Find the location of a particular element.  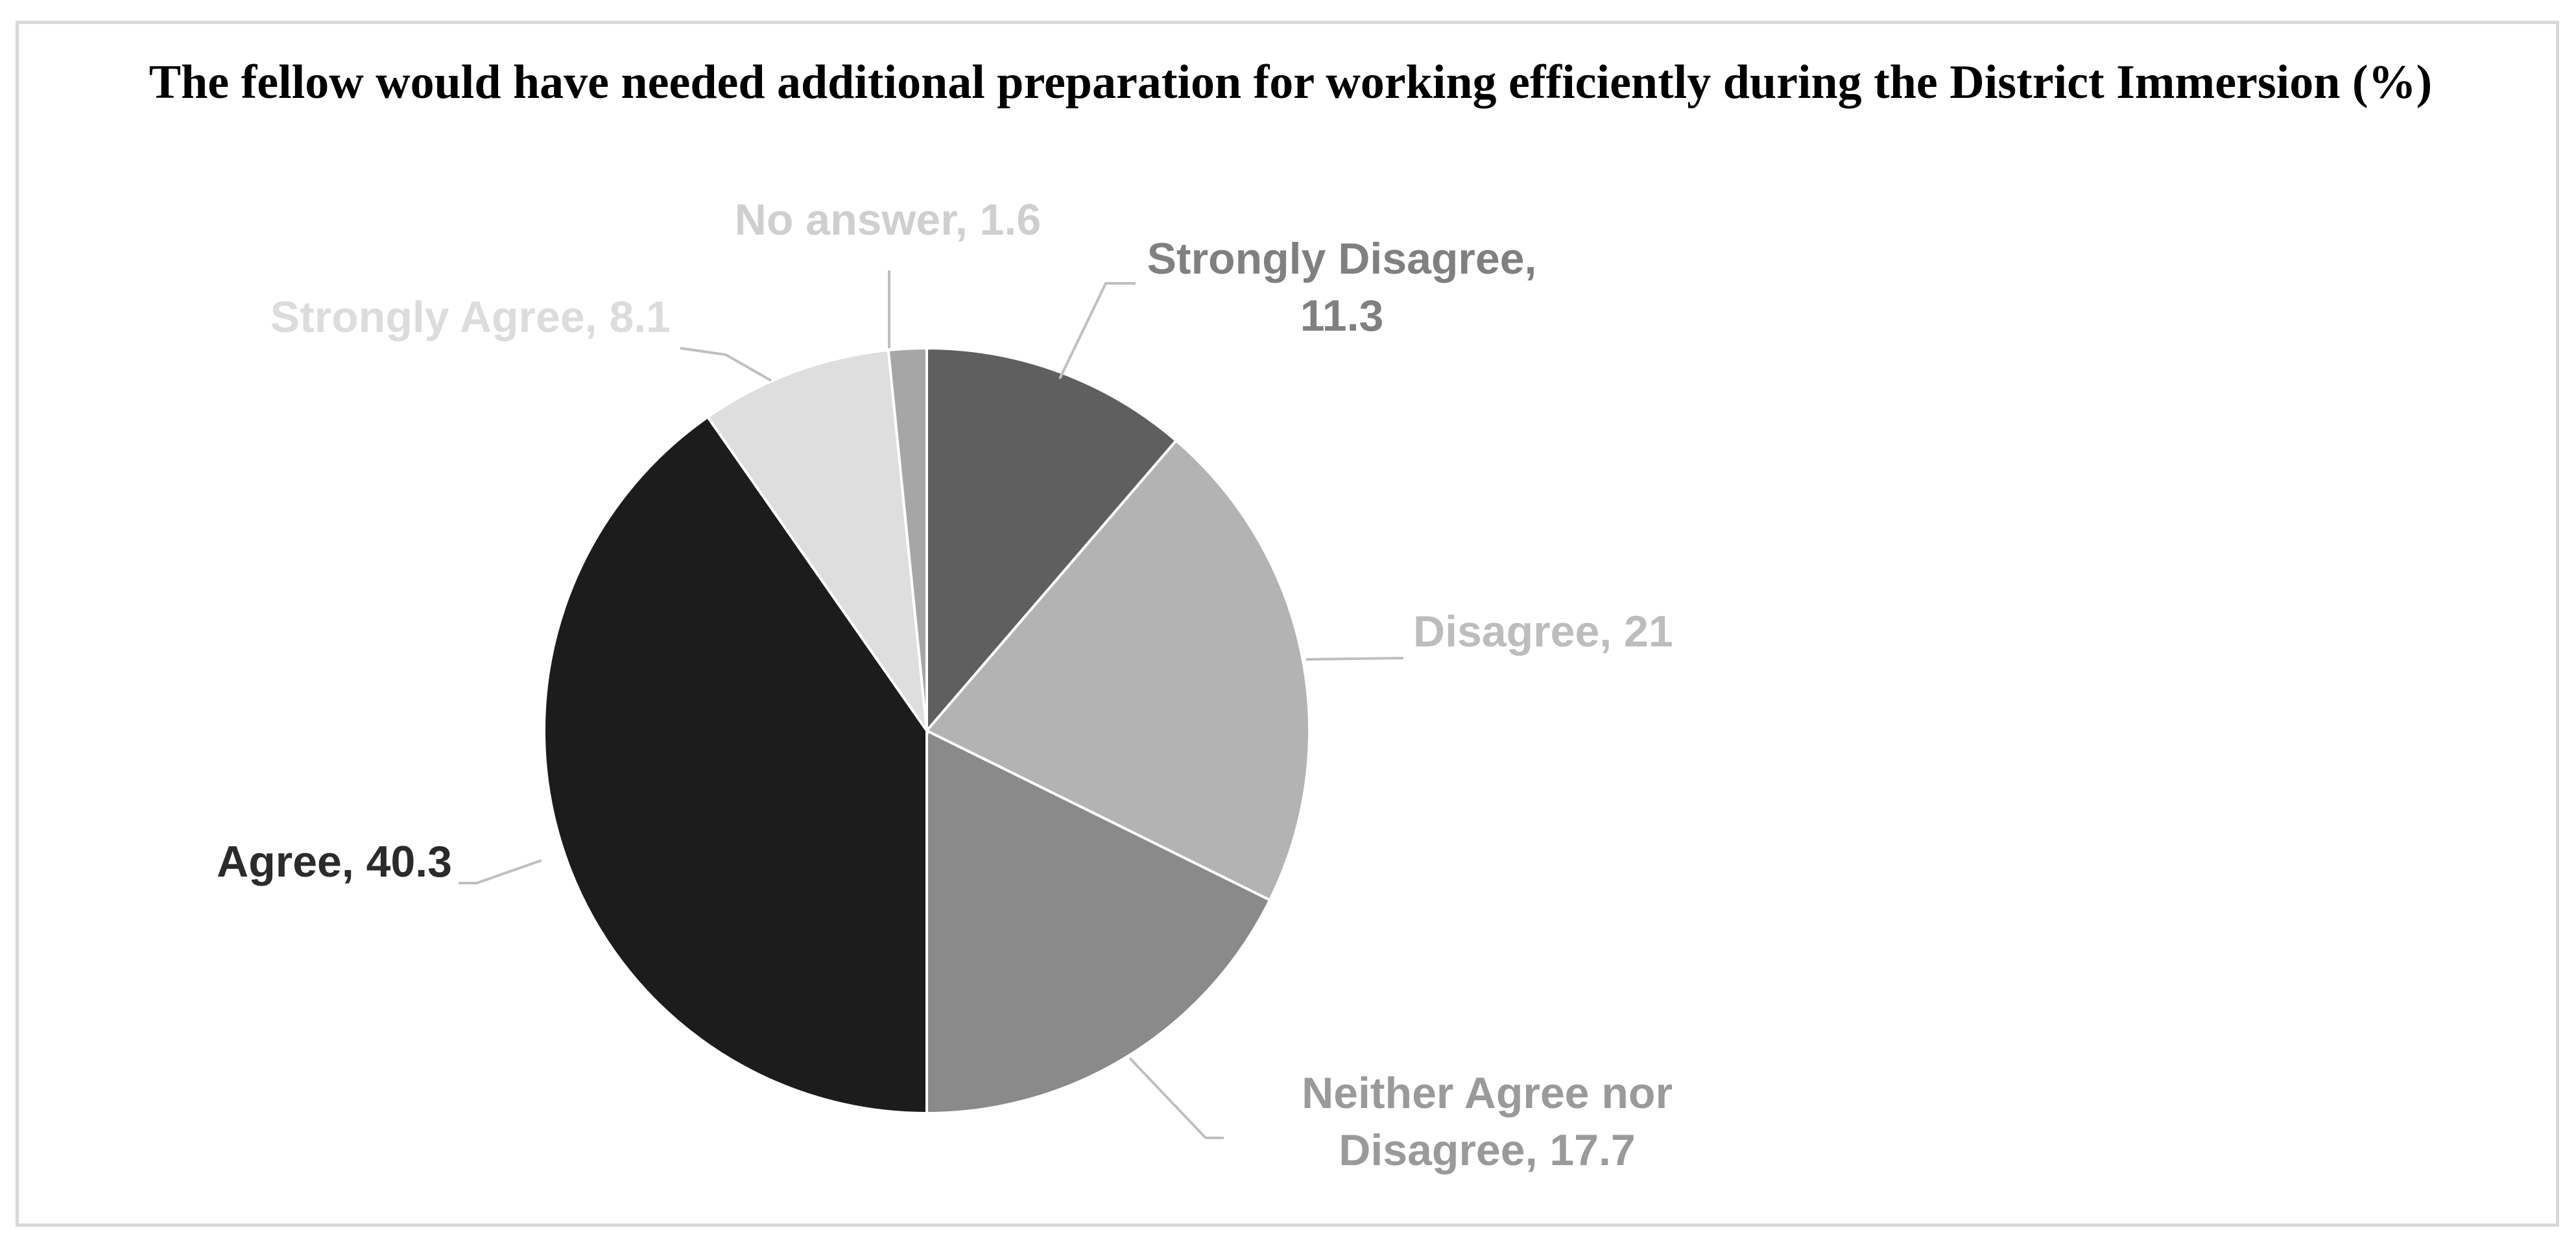

pie-slice-strongly-agree is located at coordinates (817, 542).